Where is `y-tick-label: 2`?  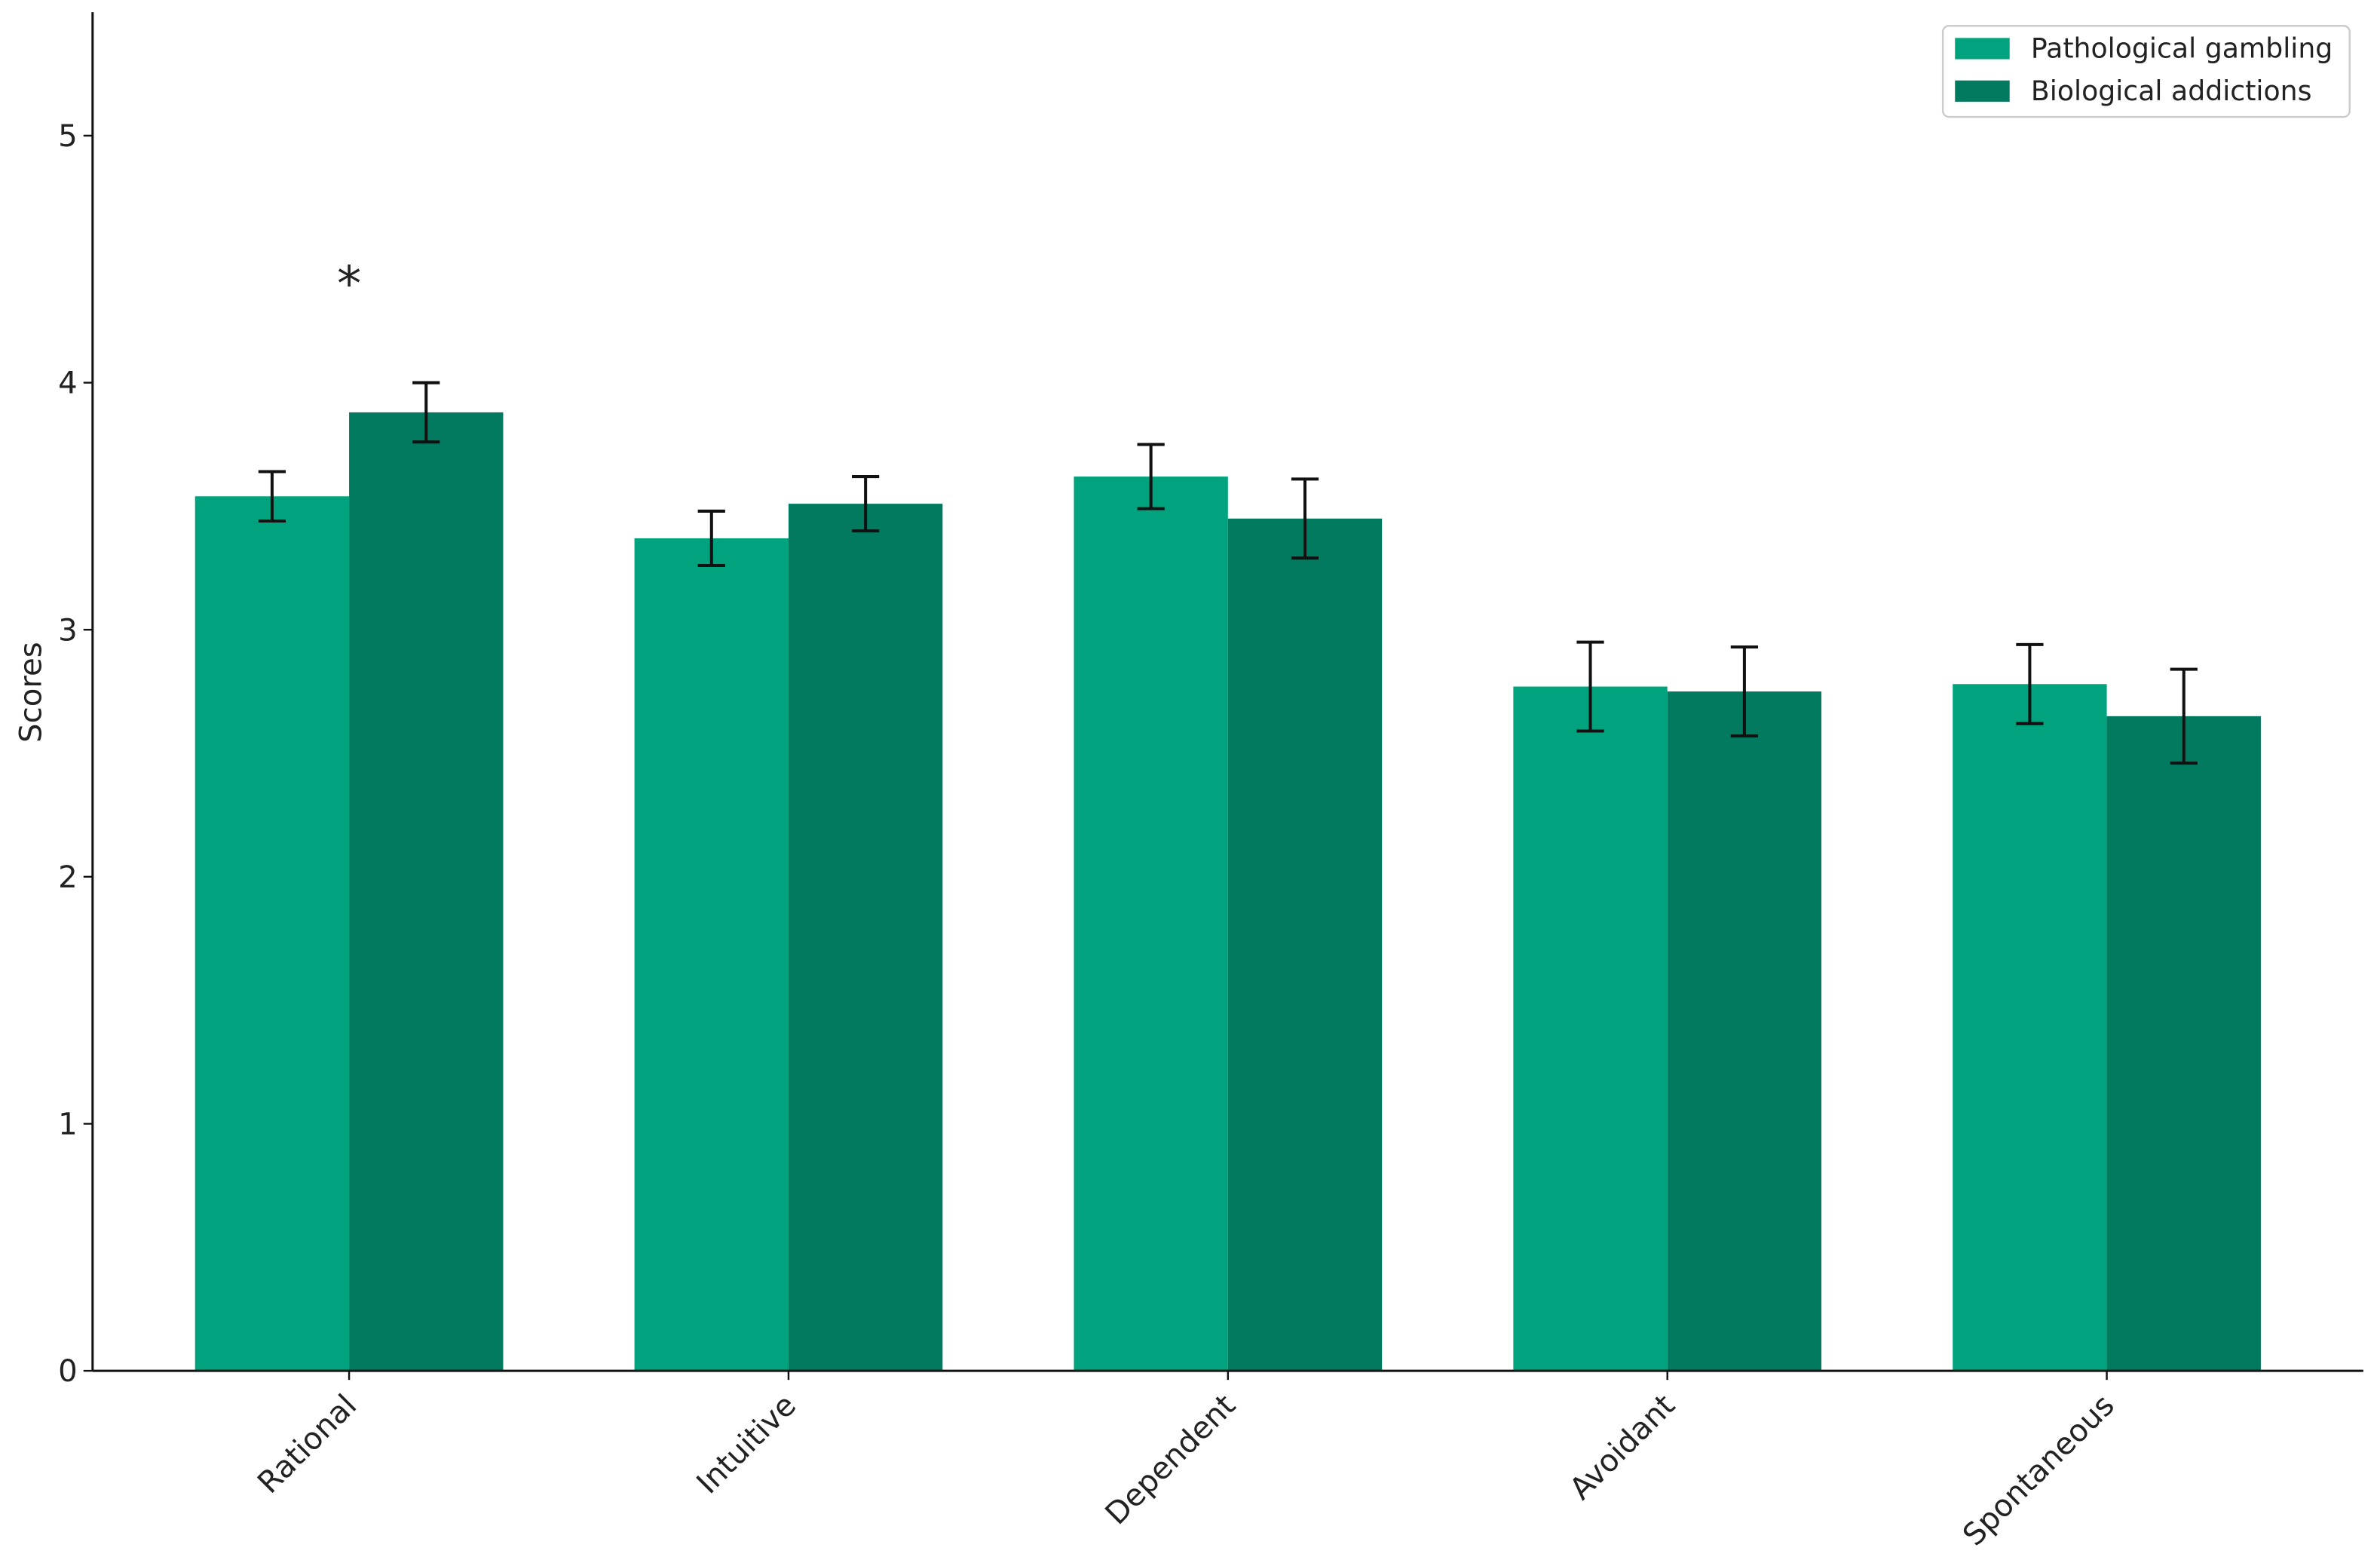 y-tick-label: 2 is located at coordinates (68, 877).